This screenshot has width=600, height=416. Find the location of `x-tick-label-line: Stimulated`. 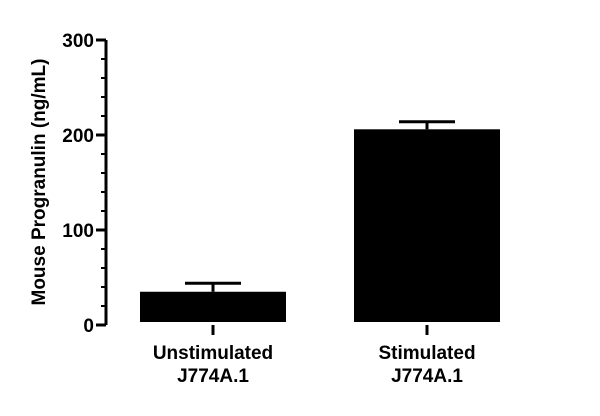

x-tick-label-line: Stimulated is located at coordinates (426, 353).